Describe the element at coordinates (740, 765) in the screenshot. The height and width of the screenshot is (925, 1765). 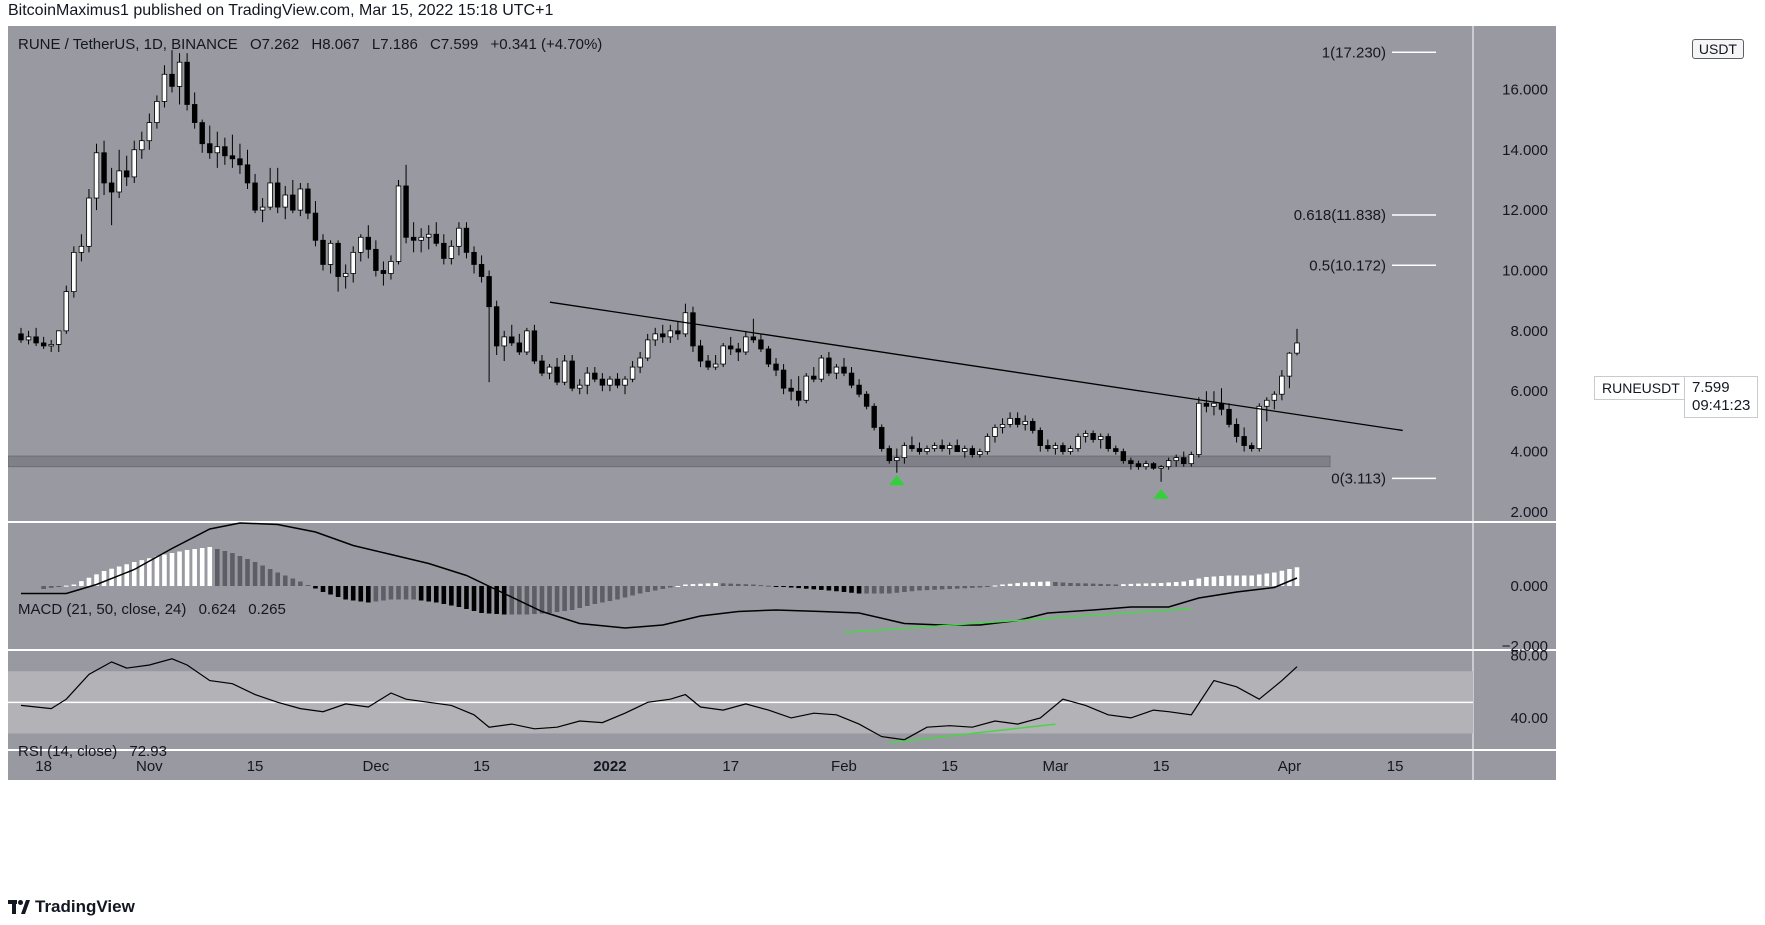
I see `time-axis` at that location.